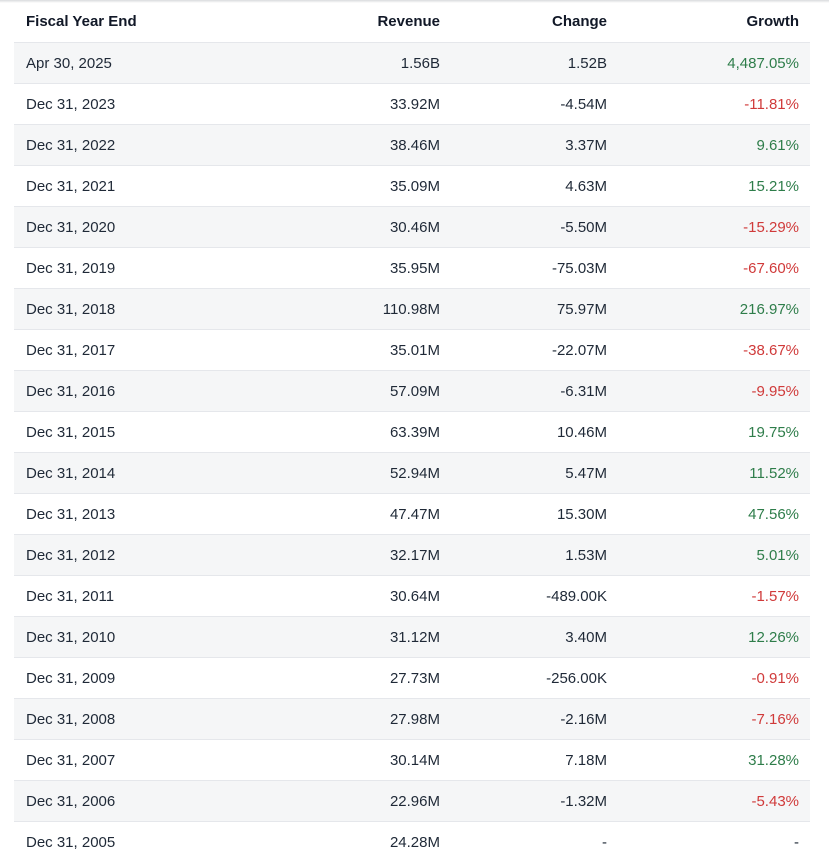 The image size is (829, 858). I want to click on date-cell: Dec 31, 2019, so click(71, 268).